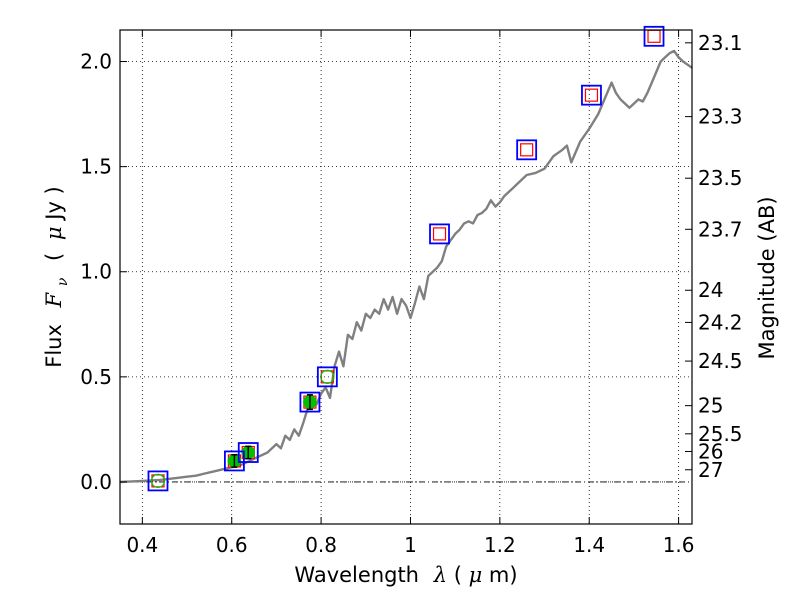 The image size is (800, 600). Describe the element at coordinates (720, 322) in the screenshot. I see `magnitude-tick-label: 24.2` at that location.